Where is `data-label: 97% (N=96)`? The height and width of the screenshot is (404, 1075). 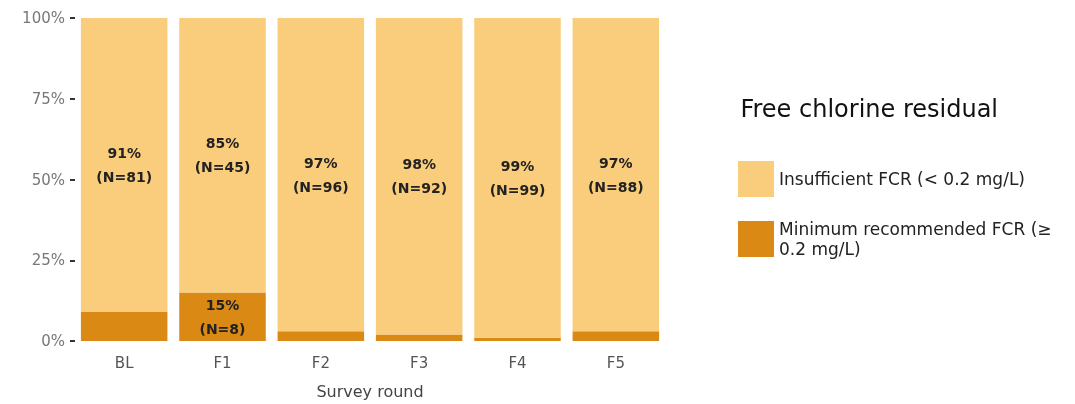 data-label: 97% (N=96) is located at coordinates (320, 174).